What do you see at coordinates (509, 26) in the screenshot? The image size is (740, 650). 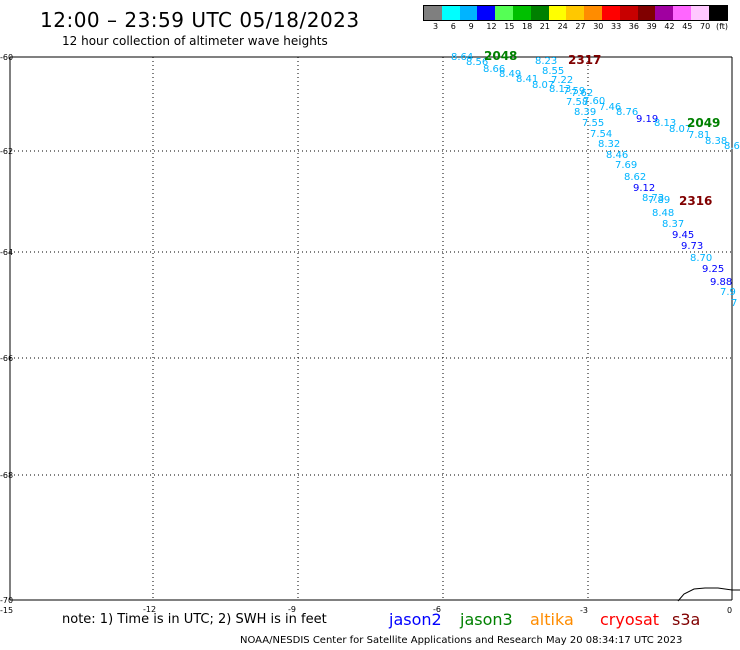 I see `color-scale-label: 15` at bounding box center [509, 26].